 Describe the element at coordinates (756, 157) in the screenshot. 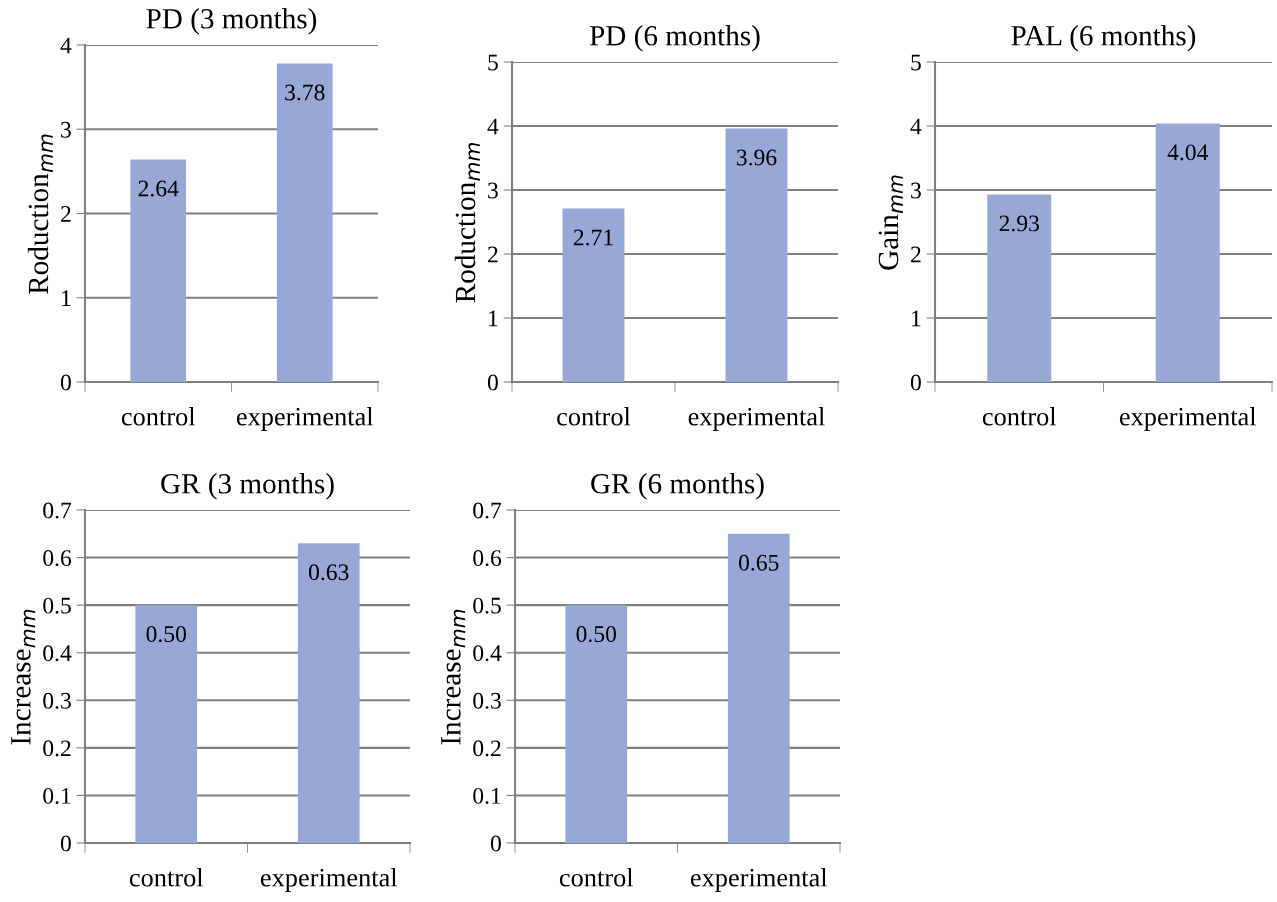

I see `data-label: 3.96` at that location.